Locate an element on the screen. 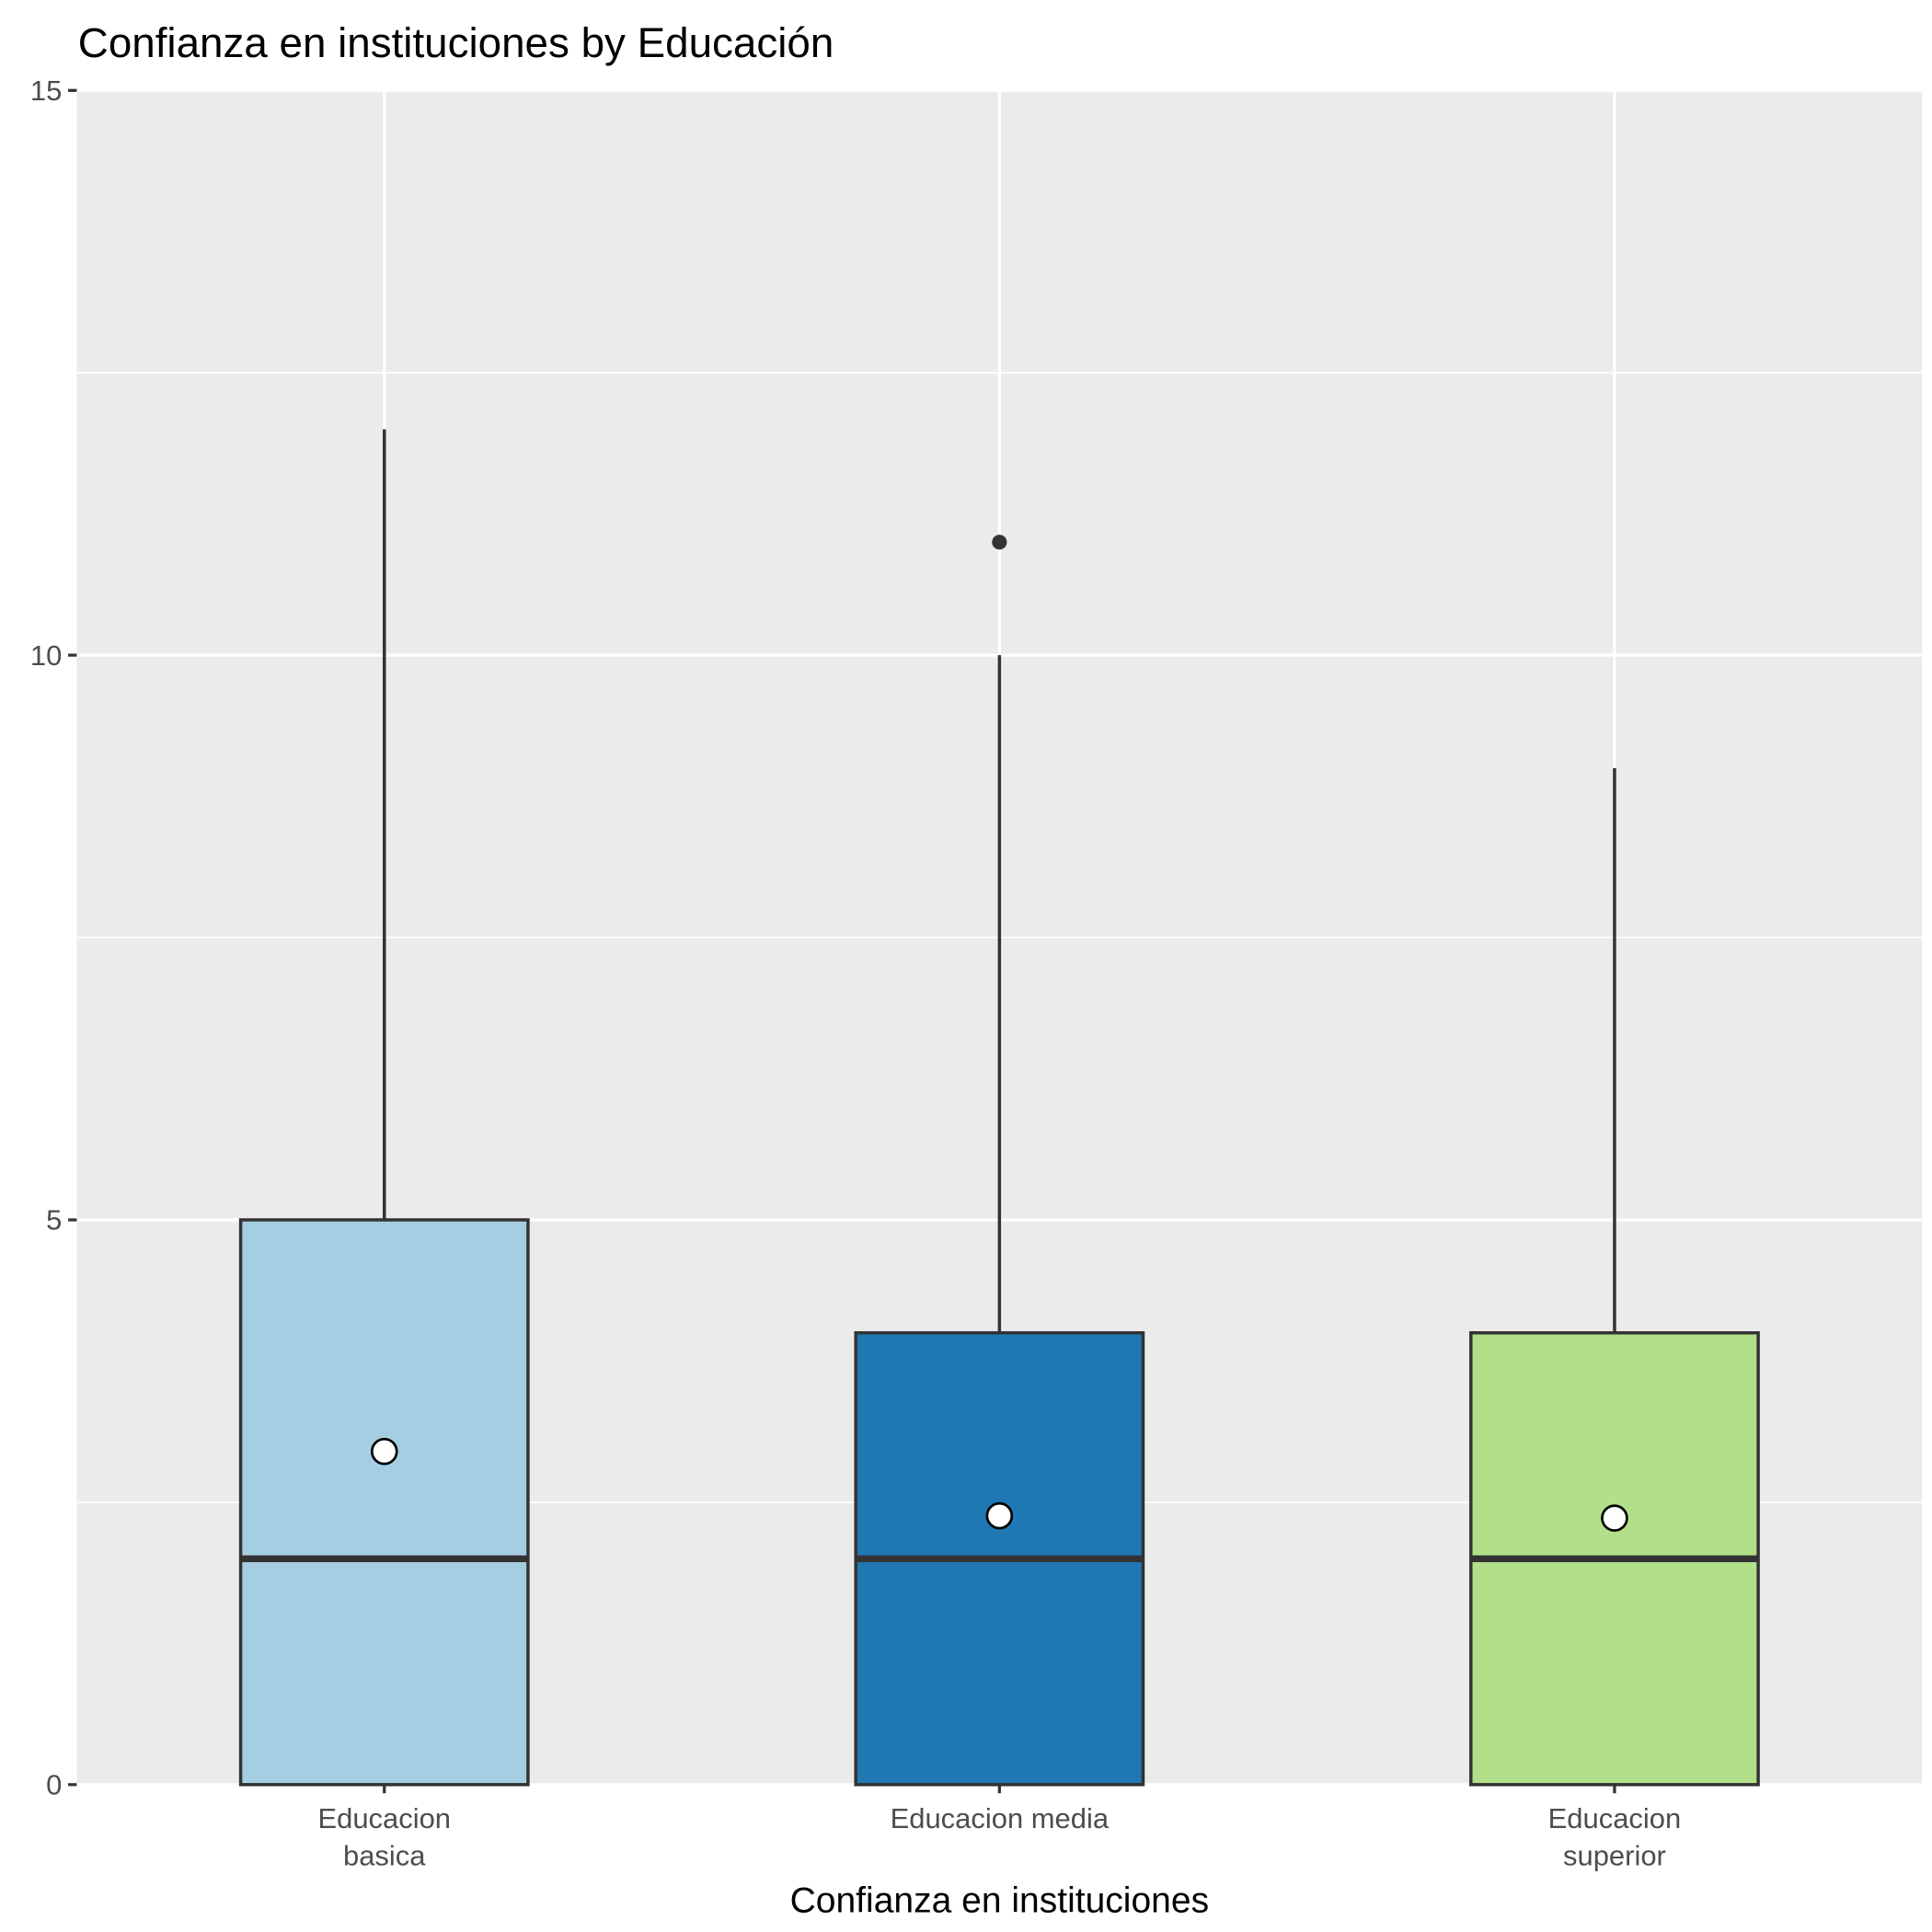 The image size is (1932, 1932). x-tick-label: basica is located at coordinates (384, 1855).